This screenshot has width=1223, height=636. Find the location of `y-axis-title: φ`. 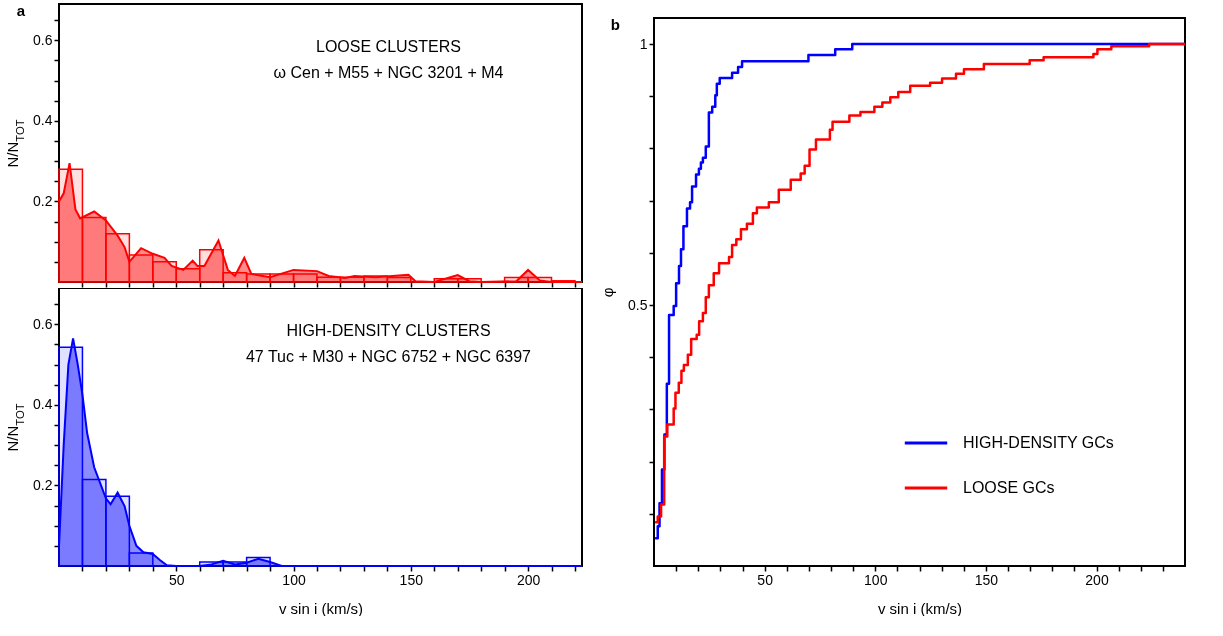

y-axis-title: φ is located at coordinates (608, 292).